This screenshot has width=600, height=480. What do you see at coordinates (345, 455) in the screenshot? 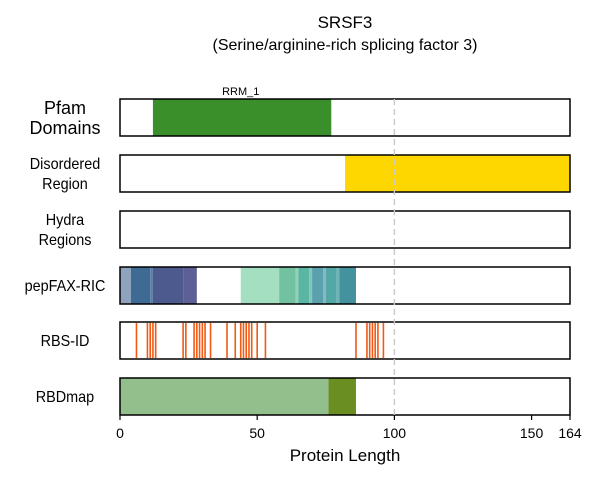
I see `x-axis-label: Protein Length` at bounding box center [345, 455].